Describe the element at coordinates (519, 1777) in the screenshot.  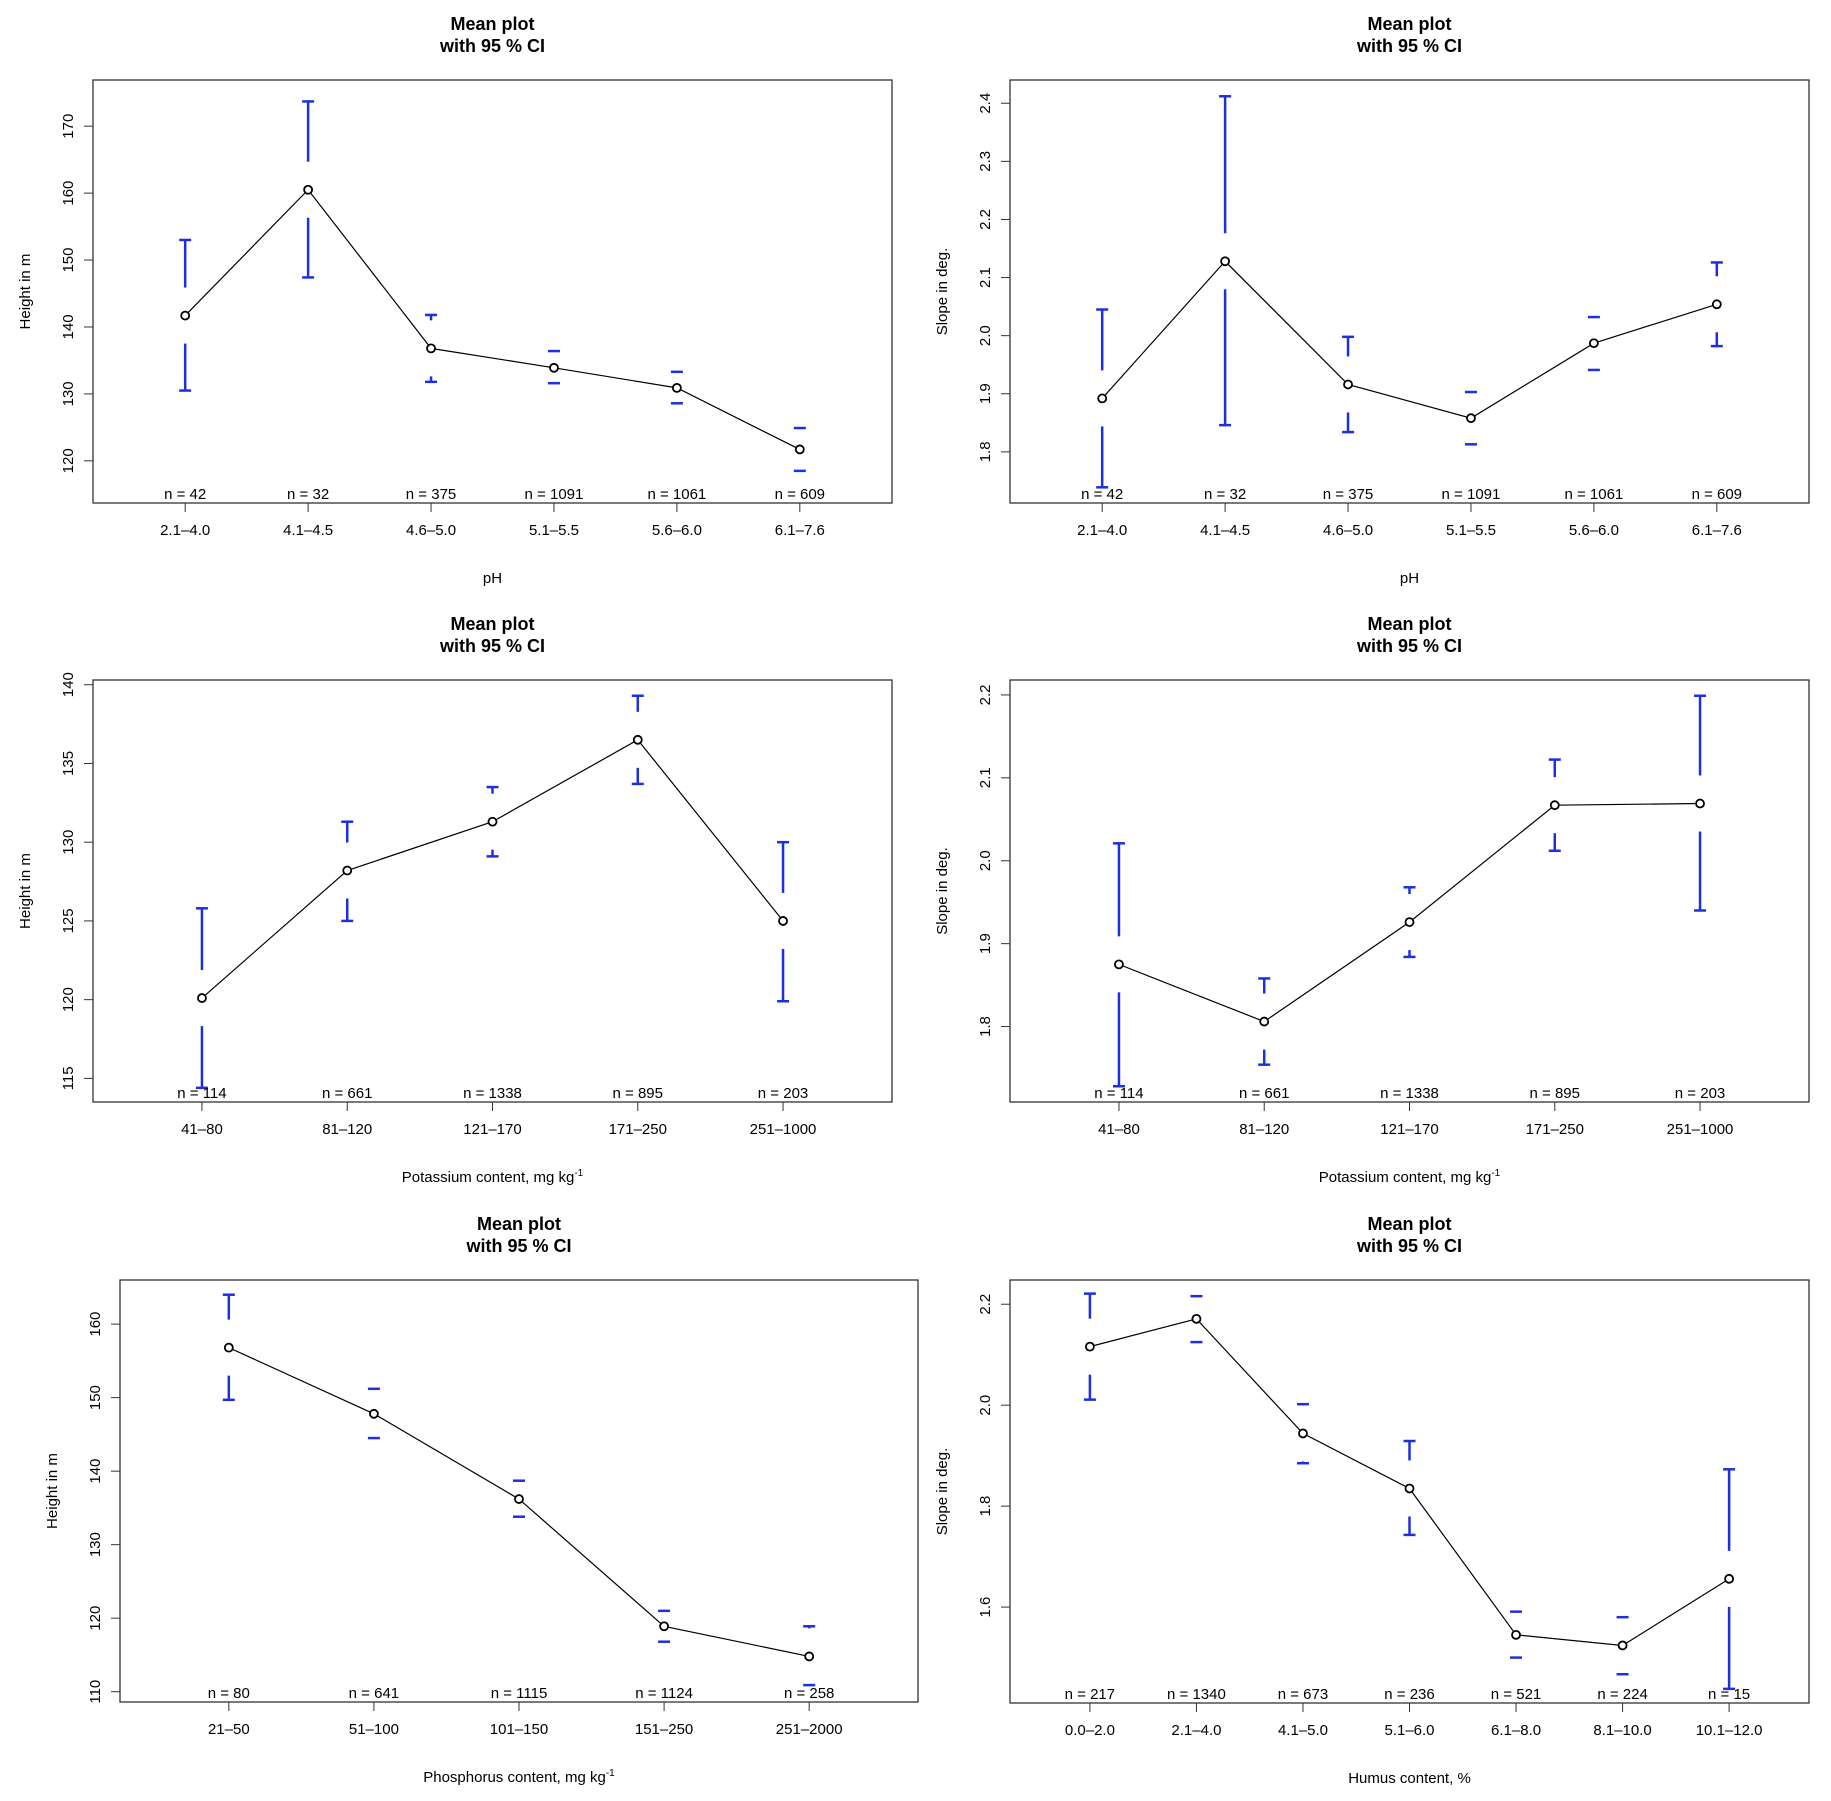
I see `x-axis-label: Phosphorus content, mg kg-1` at that location.